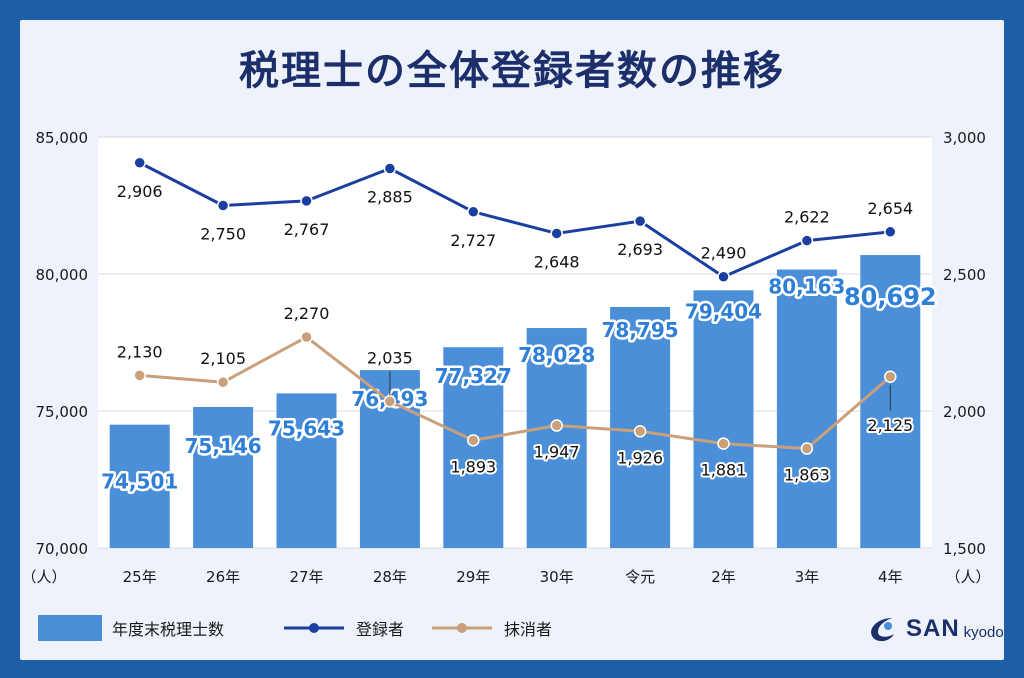 The height and width of the screenshot is (678, 1024). I want to click on cancelled-value-label: 2,270, so click(307, 313).